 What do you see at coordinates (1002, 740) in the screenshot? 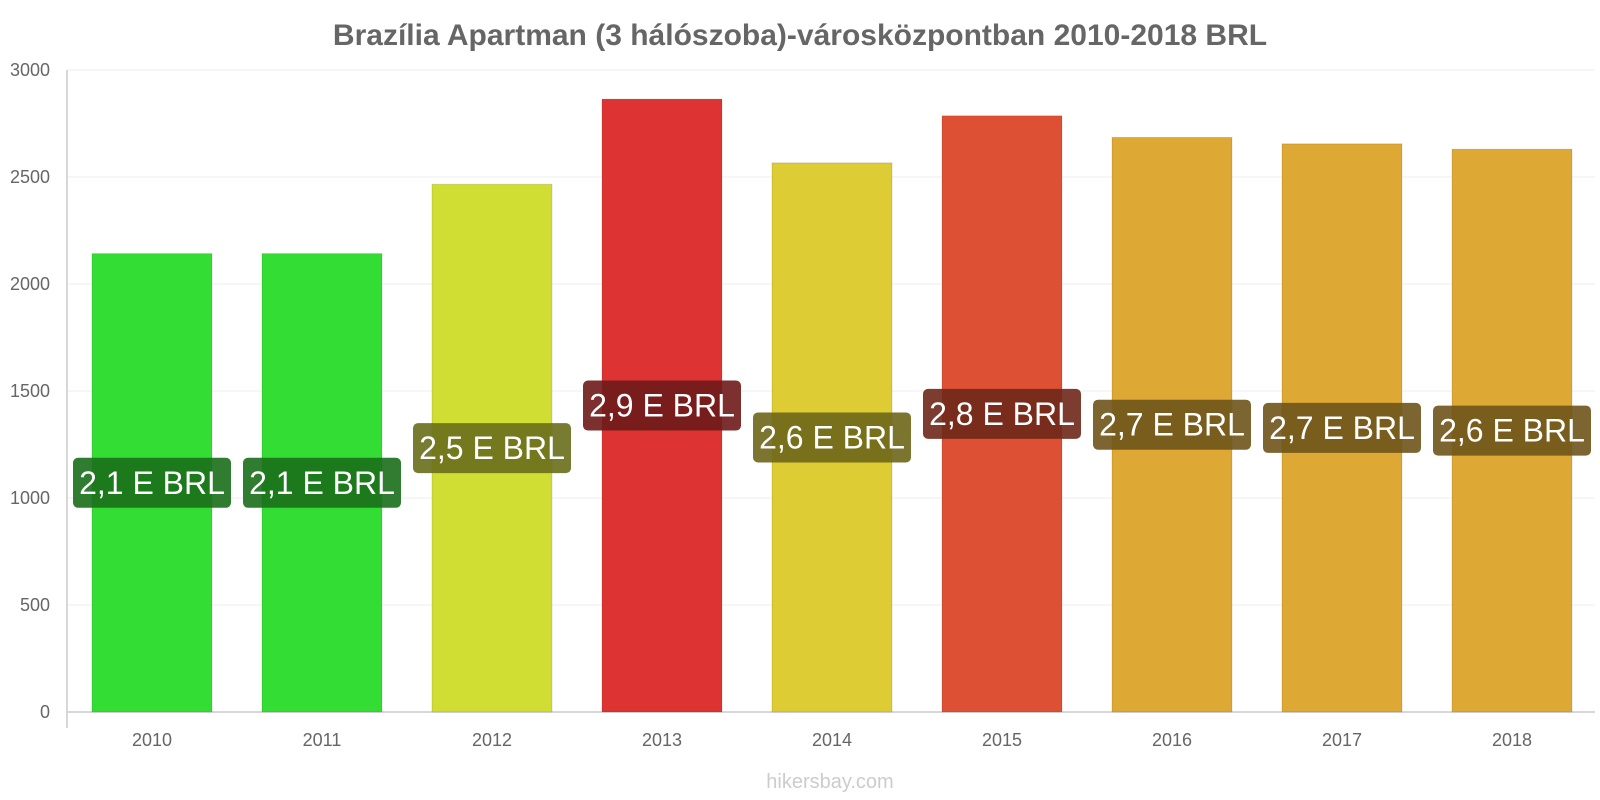
I see `x-tick-label: 2015` at bounding box center [1002, 740].